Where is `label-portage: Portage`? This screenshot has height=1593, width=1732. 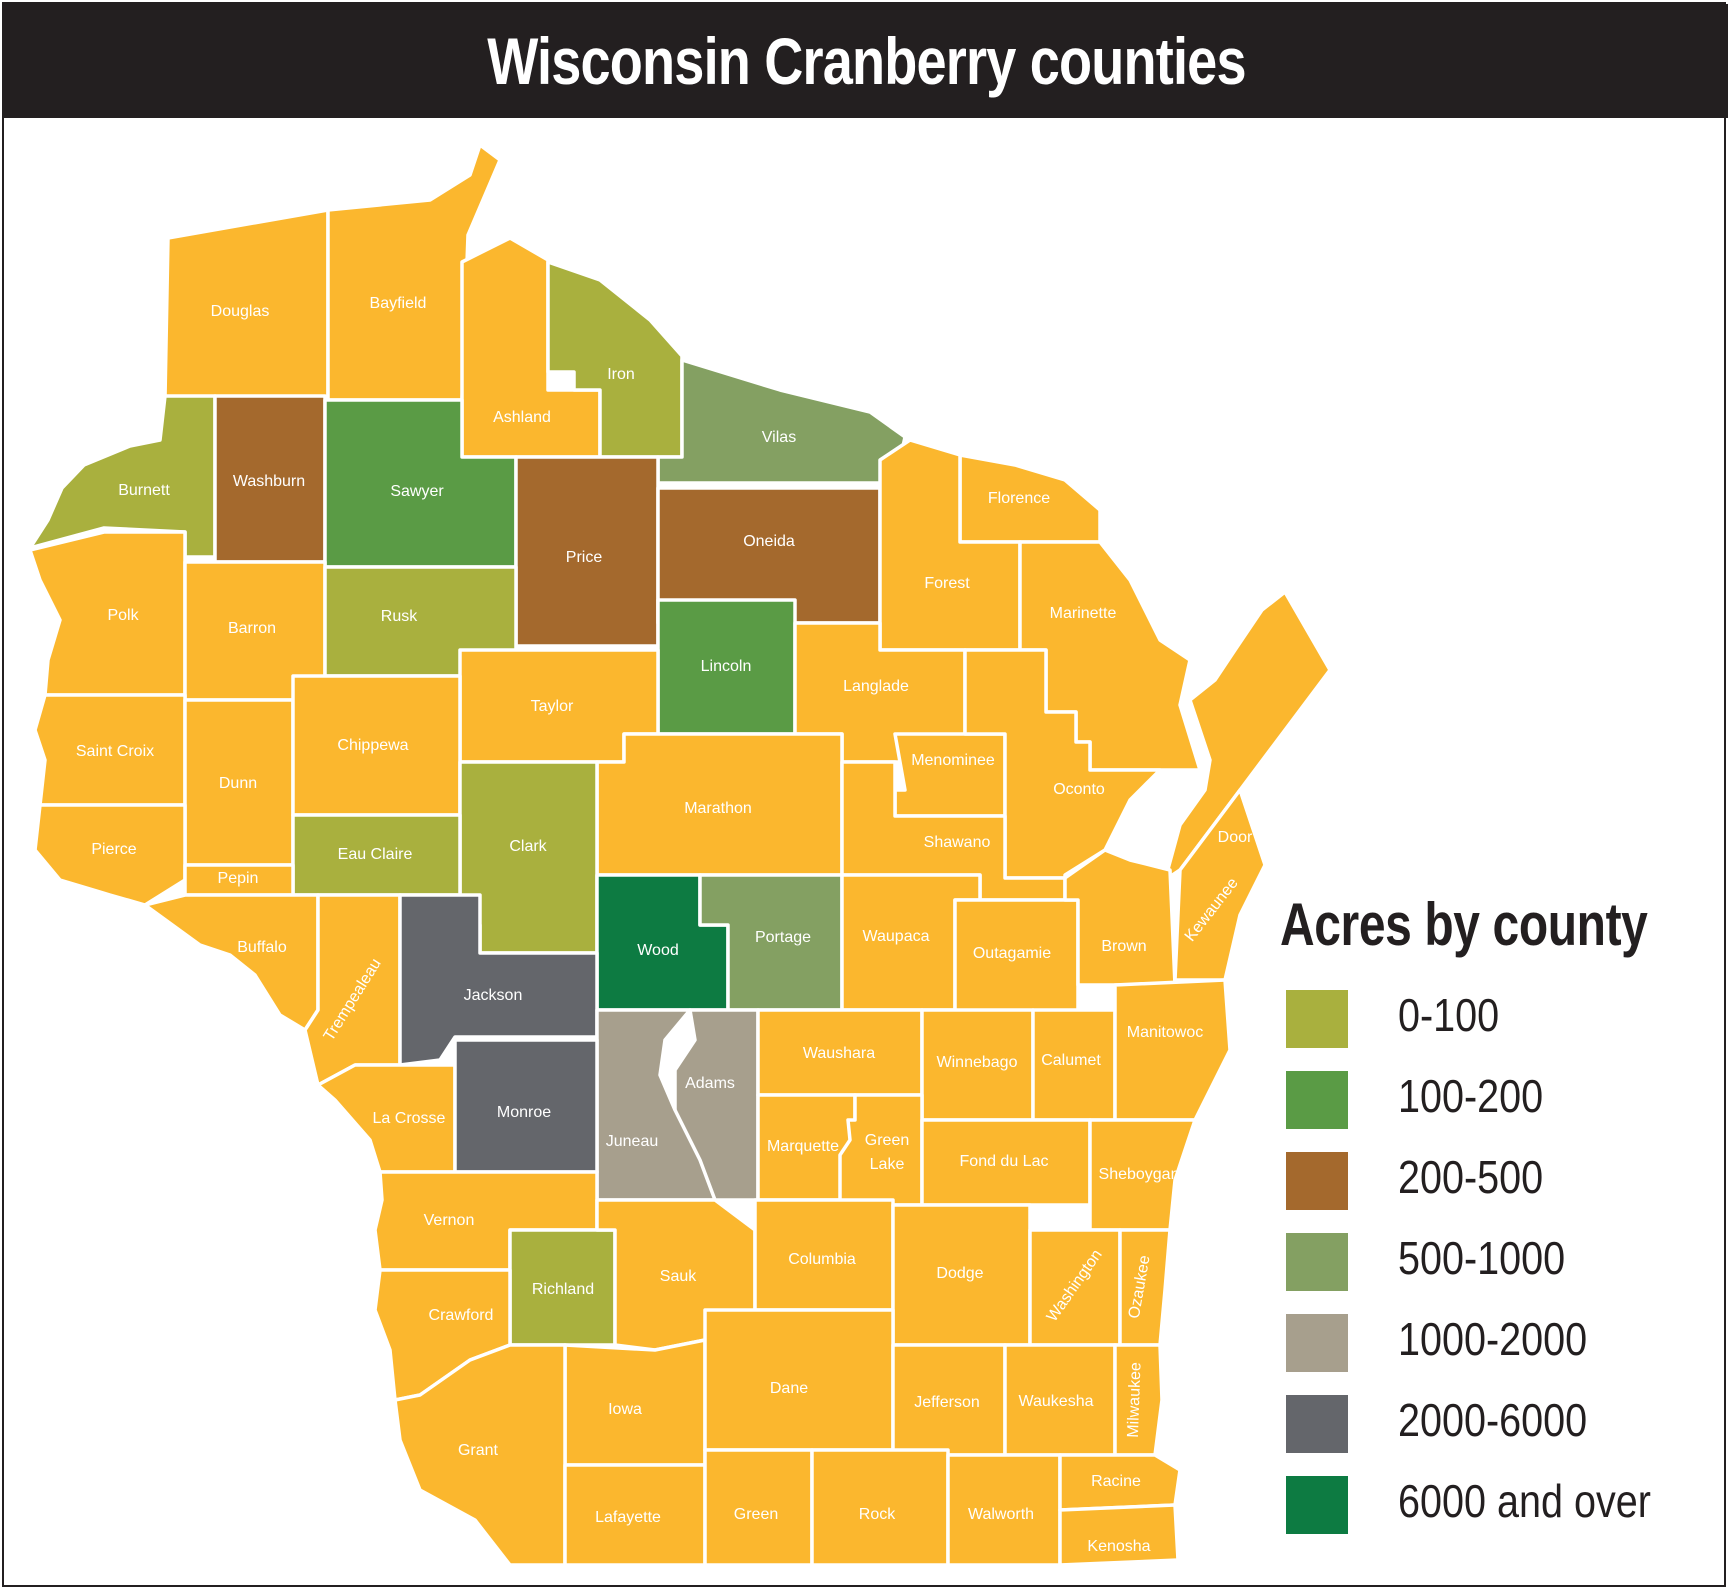
label-portage: Portage is located at coordinates (783, 937).